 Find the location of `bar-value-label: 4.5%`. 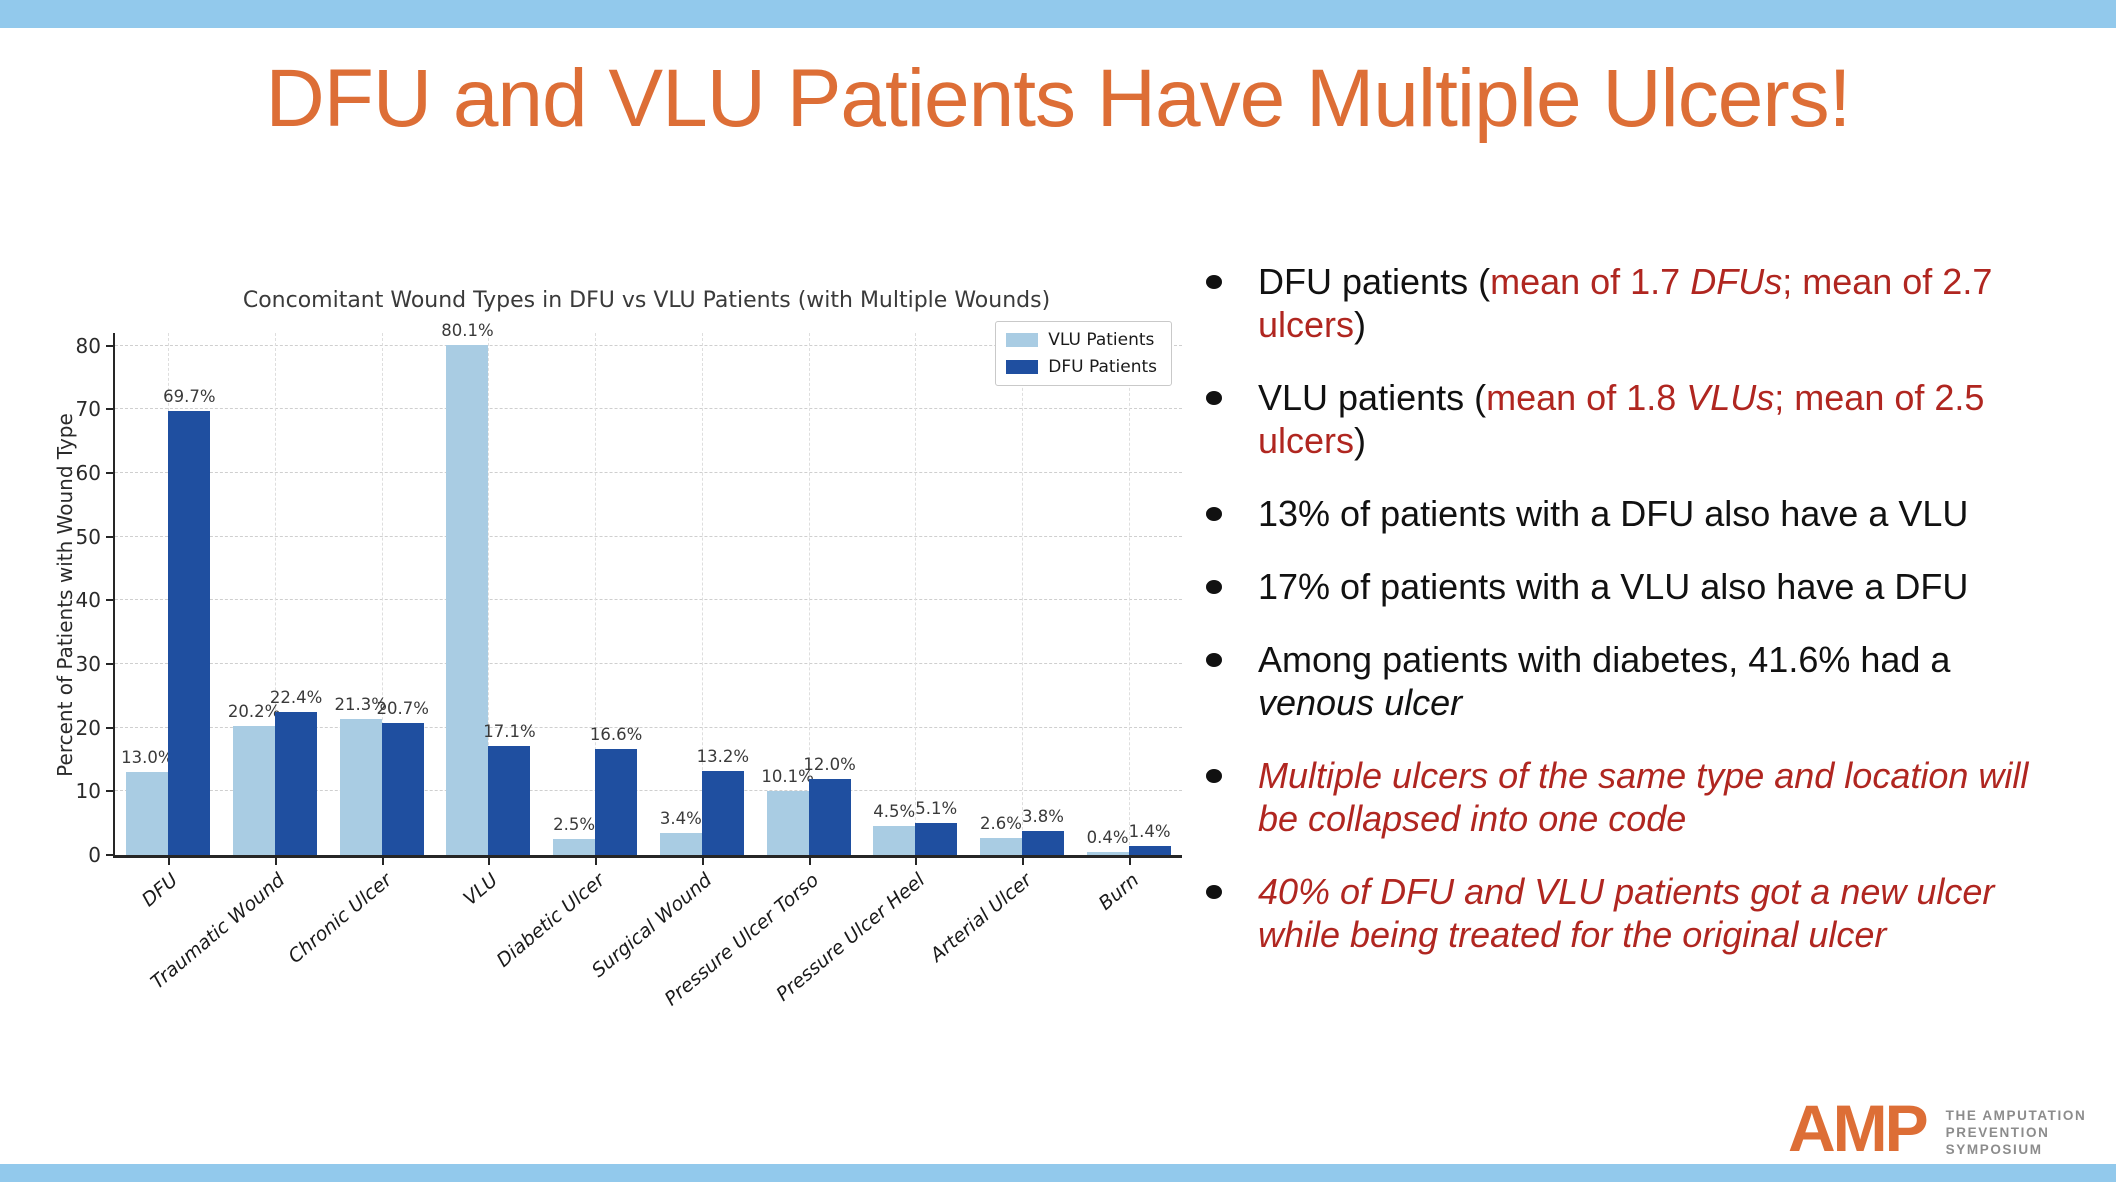

bar-value-label: 4.5% is located at coordinates (894, 812).